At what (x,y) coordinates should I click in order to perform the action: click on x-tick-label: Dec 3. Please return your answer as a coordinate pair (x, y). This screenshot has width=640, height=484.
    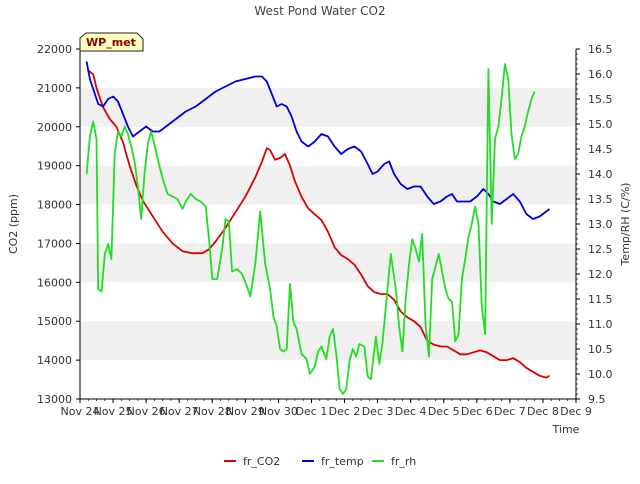
    Looking at the image, I should click on (378, 411).